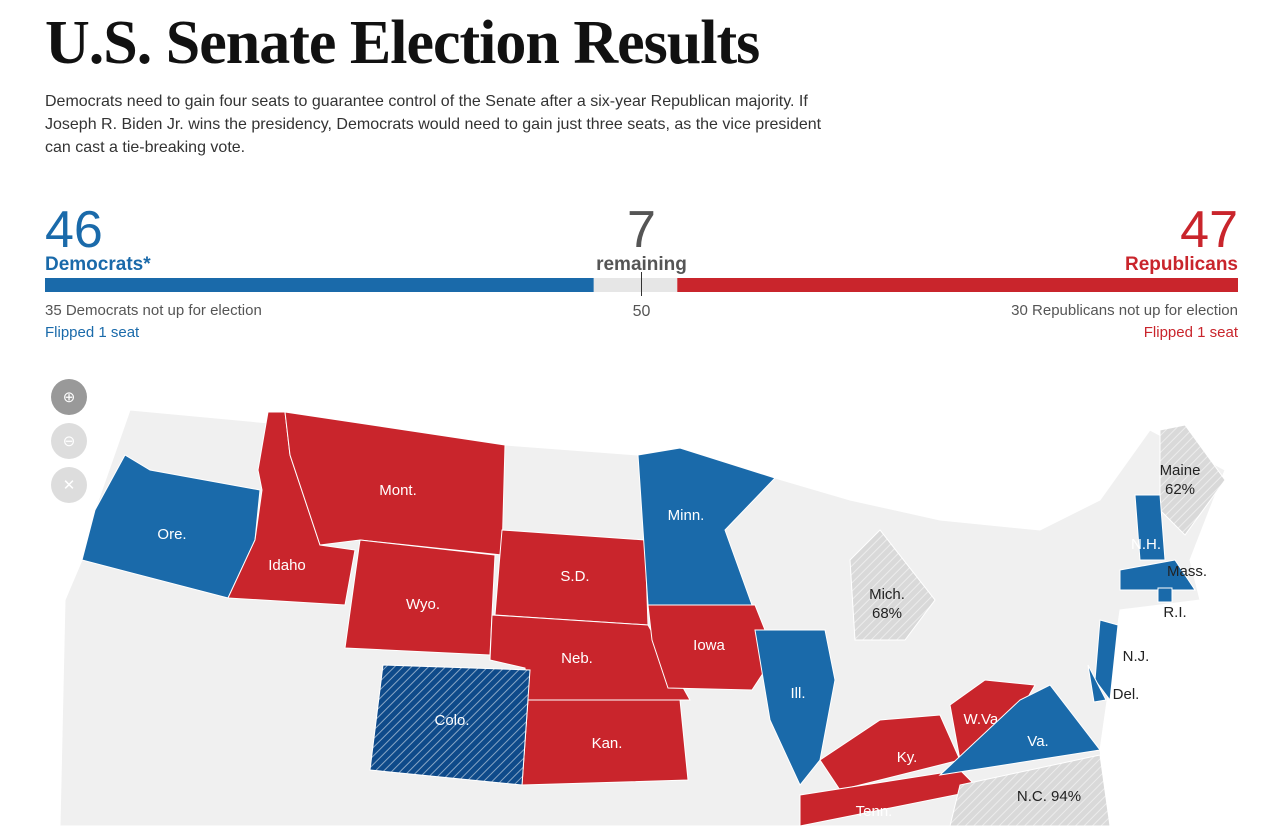 This screenshot has height=826, width=1280. What do you see at coordinates (153, 310) in the screenshot?
I see `dem-note: 35 Democrats not up for election` at bounding box center [153, 310].